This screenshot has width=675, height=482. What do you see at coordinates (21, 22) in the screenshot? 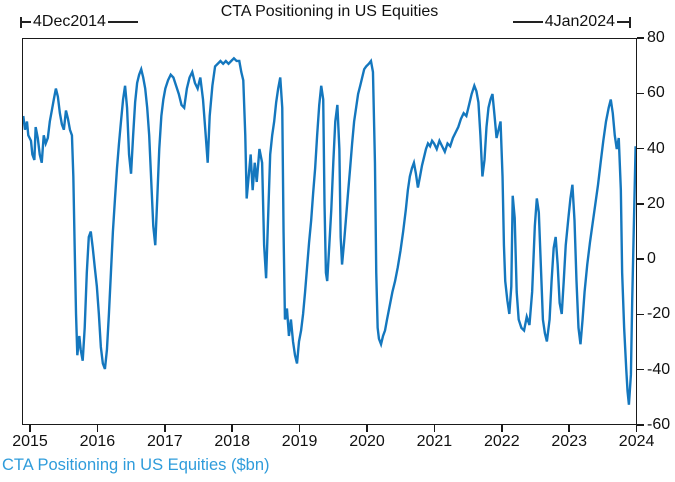
I see `start-bracket-tick-icon` at bounding box center [21, 22].